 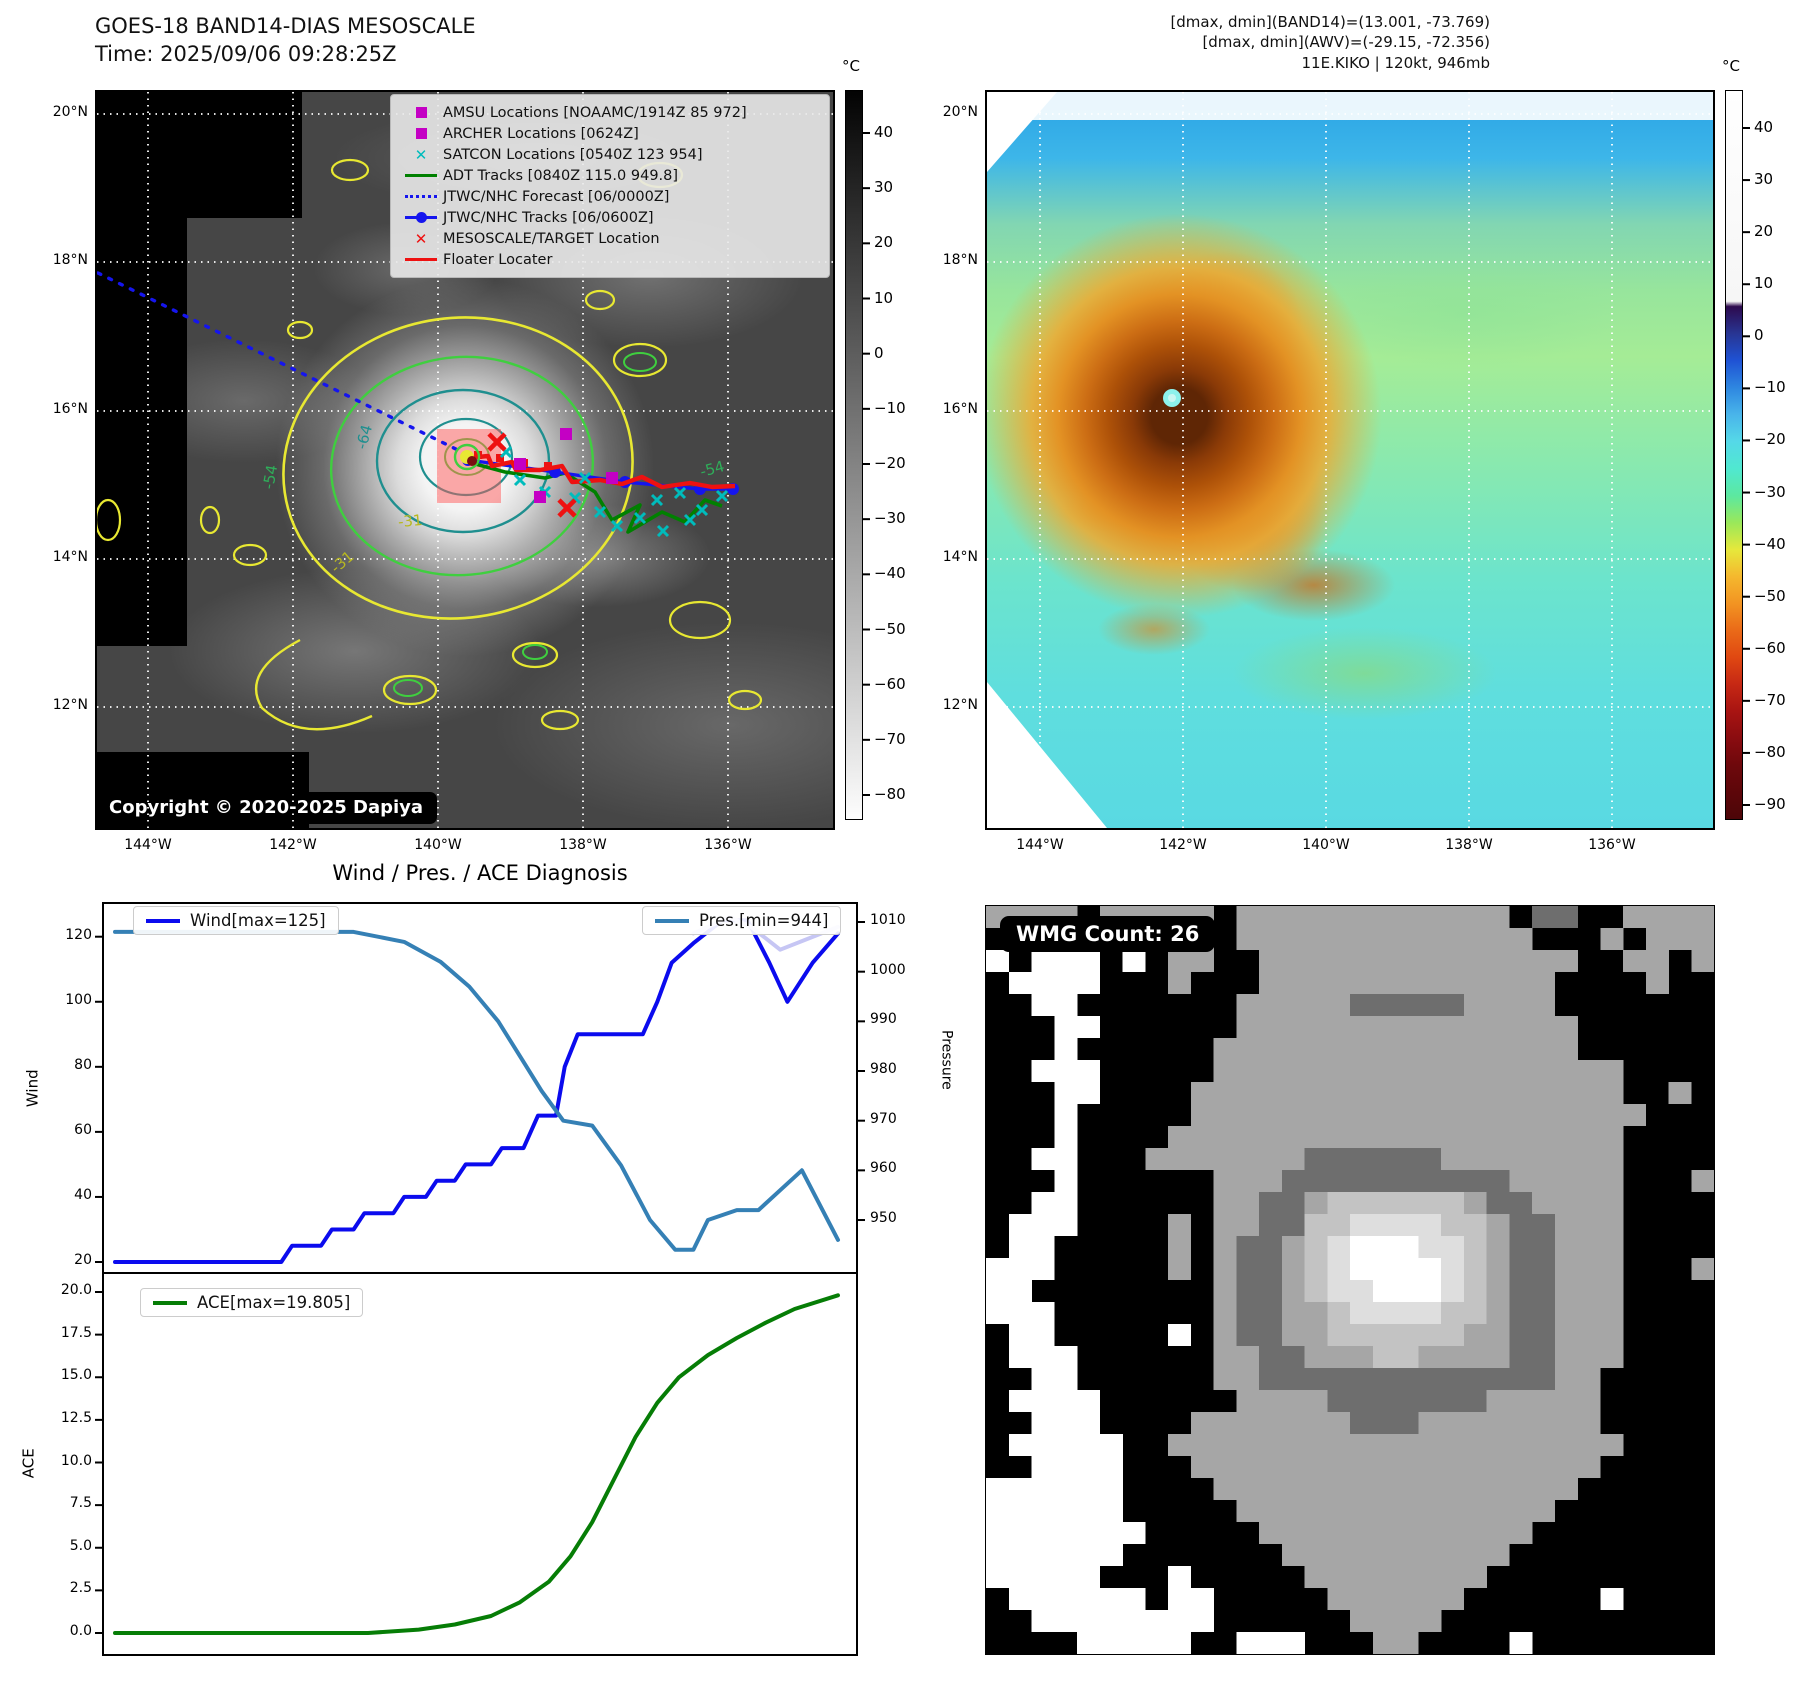 I want to click on legend-item-label: ADT Tracks [0840Z 115.0 949.8], so click(x=561, y=175).